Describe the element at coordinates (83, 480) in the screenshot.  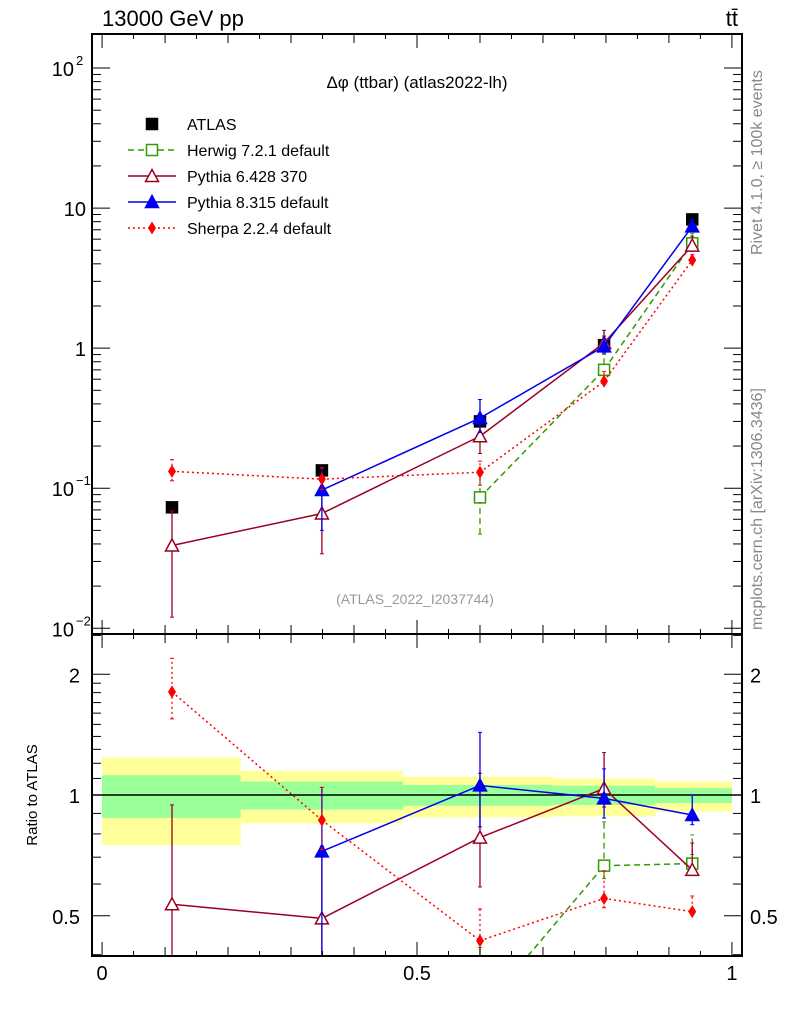
I see `y-tick-exponent: −1` at that location.